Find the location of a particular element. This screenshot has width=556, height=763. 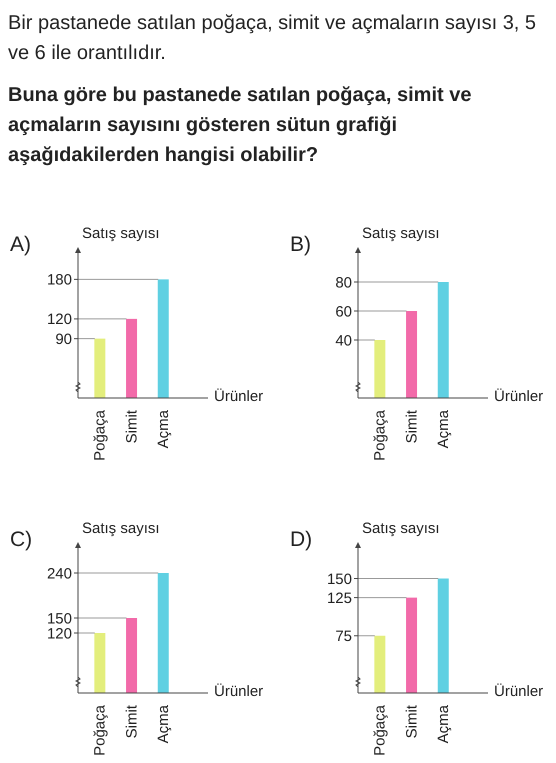

y-tick-label: 60 is located at coordinates (343, 311).